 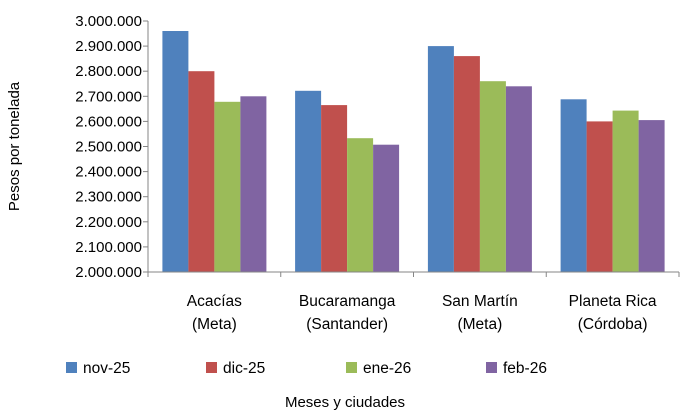 I want to click on x-tick-label: Planeta Rica, so click(x=613, y=301).